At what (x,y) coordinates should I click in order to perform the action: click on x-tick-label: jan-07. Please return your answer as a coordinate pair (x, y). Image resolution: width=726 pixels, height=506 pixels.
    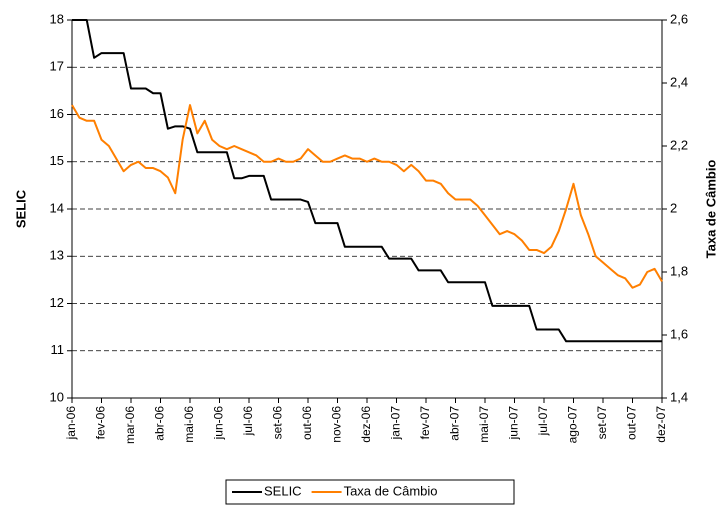
    Looking at the image, I should click on (396, 423).